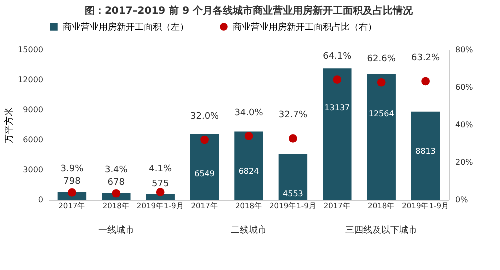 The image size is (500, 270). What do you see at coordinates (73, 182) in the screenshot?
I see `data-label: 798` at bounding box center [73, 182].